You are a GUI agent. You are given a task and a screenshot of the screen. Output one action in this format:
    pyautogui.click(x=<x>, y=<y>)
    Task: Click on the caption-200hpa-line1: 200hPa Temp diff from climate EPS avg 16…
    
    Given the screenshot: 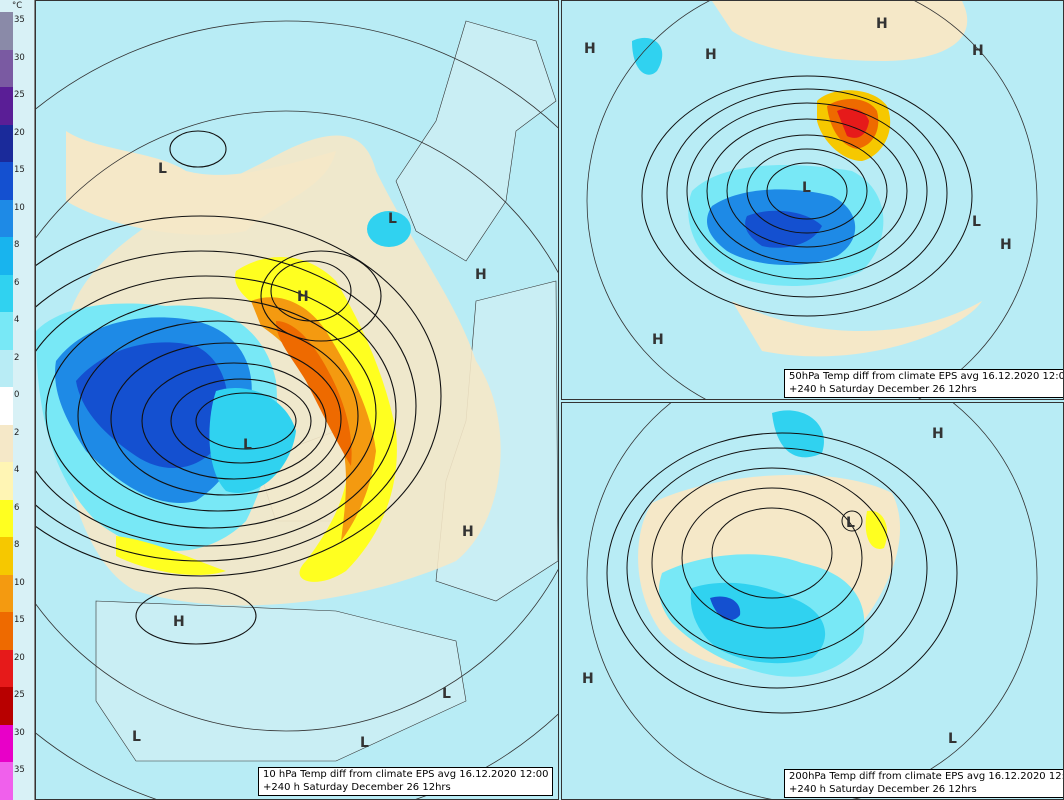 What is the action you would take?
    pyautogui.click(x=926, y=776)
    